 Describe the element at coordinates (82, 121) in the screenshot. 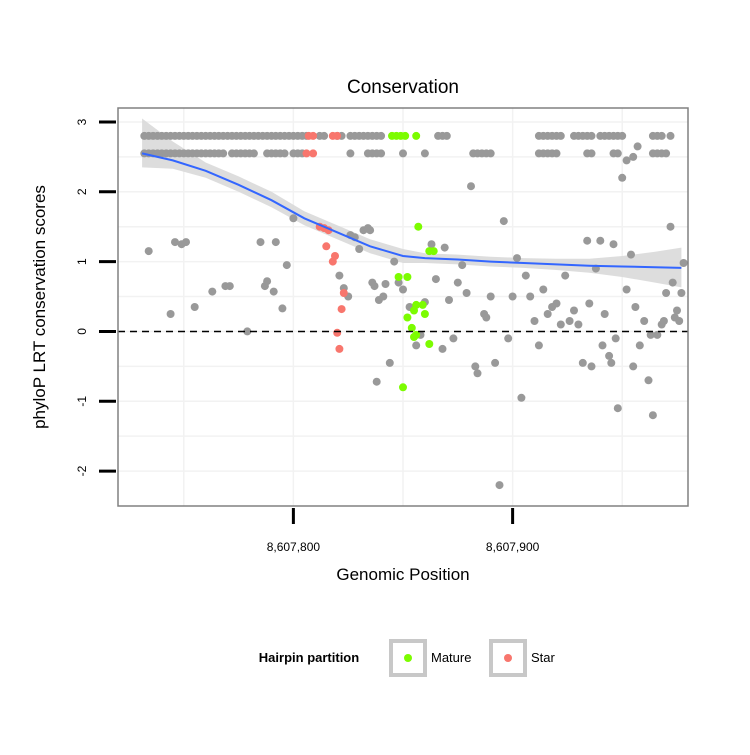

I see `y-tick-label: 3` at that location.